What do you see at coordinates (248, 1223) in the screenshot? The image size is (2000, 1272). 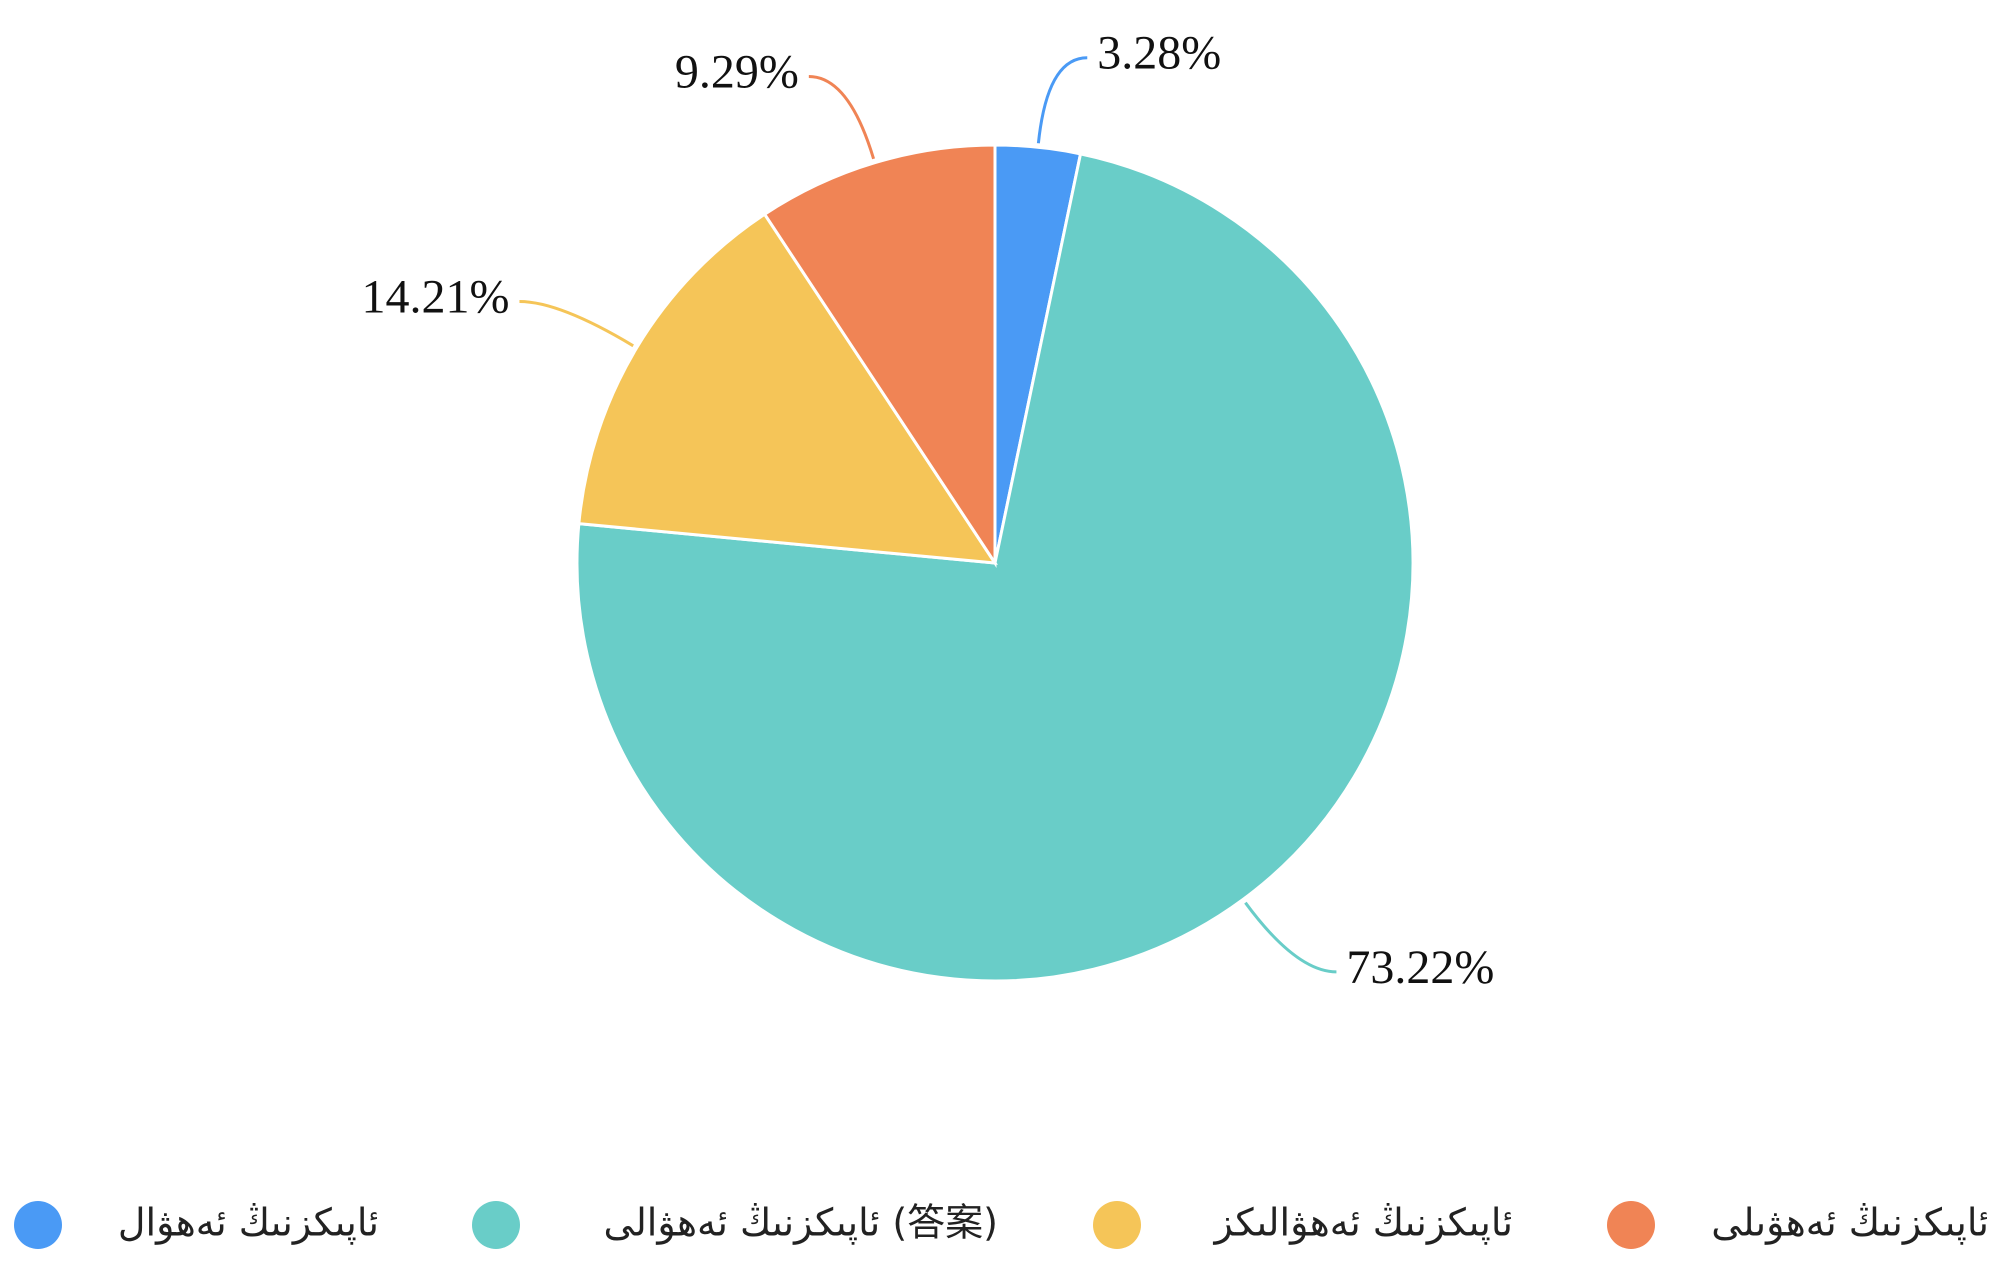 I see `legend-label: ئاپىكزنىڭ ئەھۋال` at bounding box center [248, 1223].